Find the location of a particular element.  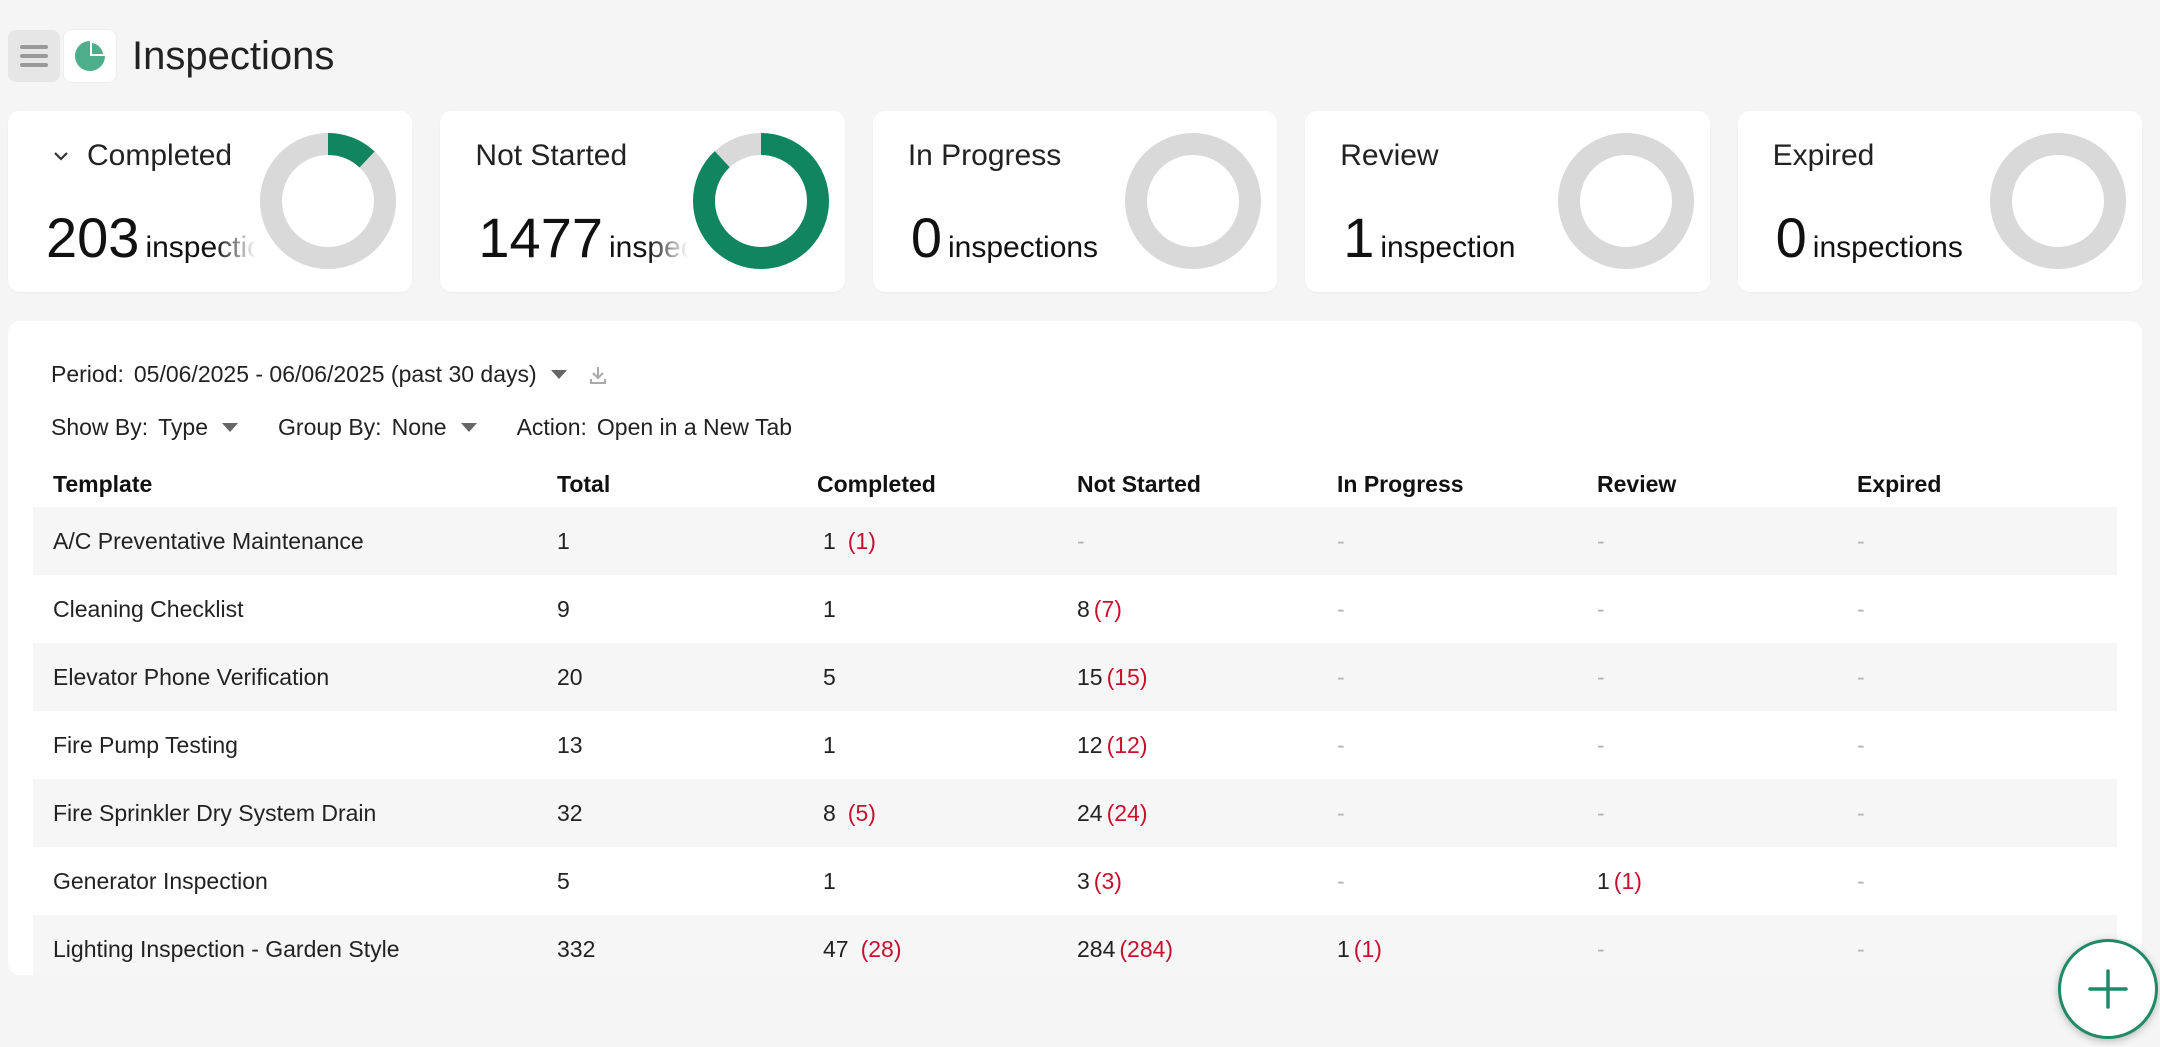

chevron-down-icon is located at coordinates (61, 156).